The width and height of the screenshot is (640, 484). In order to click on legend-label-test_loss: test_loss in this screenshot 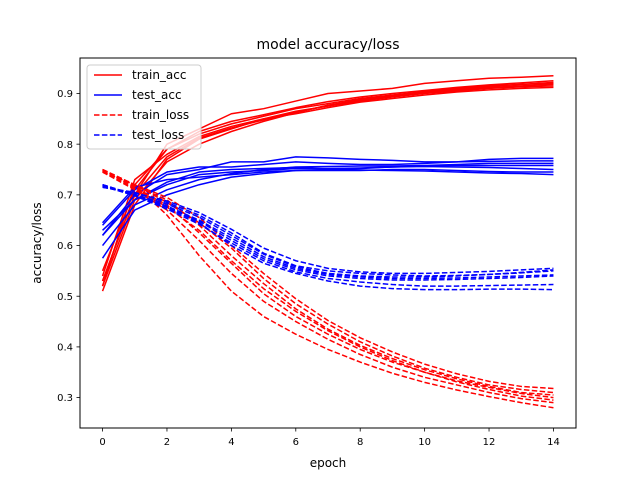, I will do `click(158, 135)`.